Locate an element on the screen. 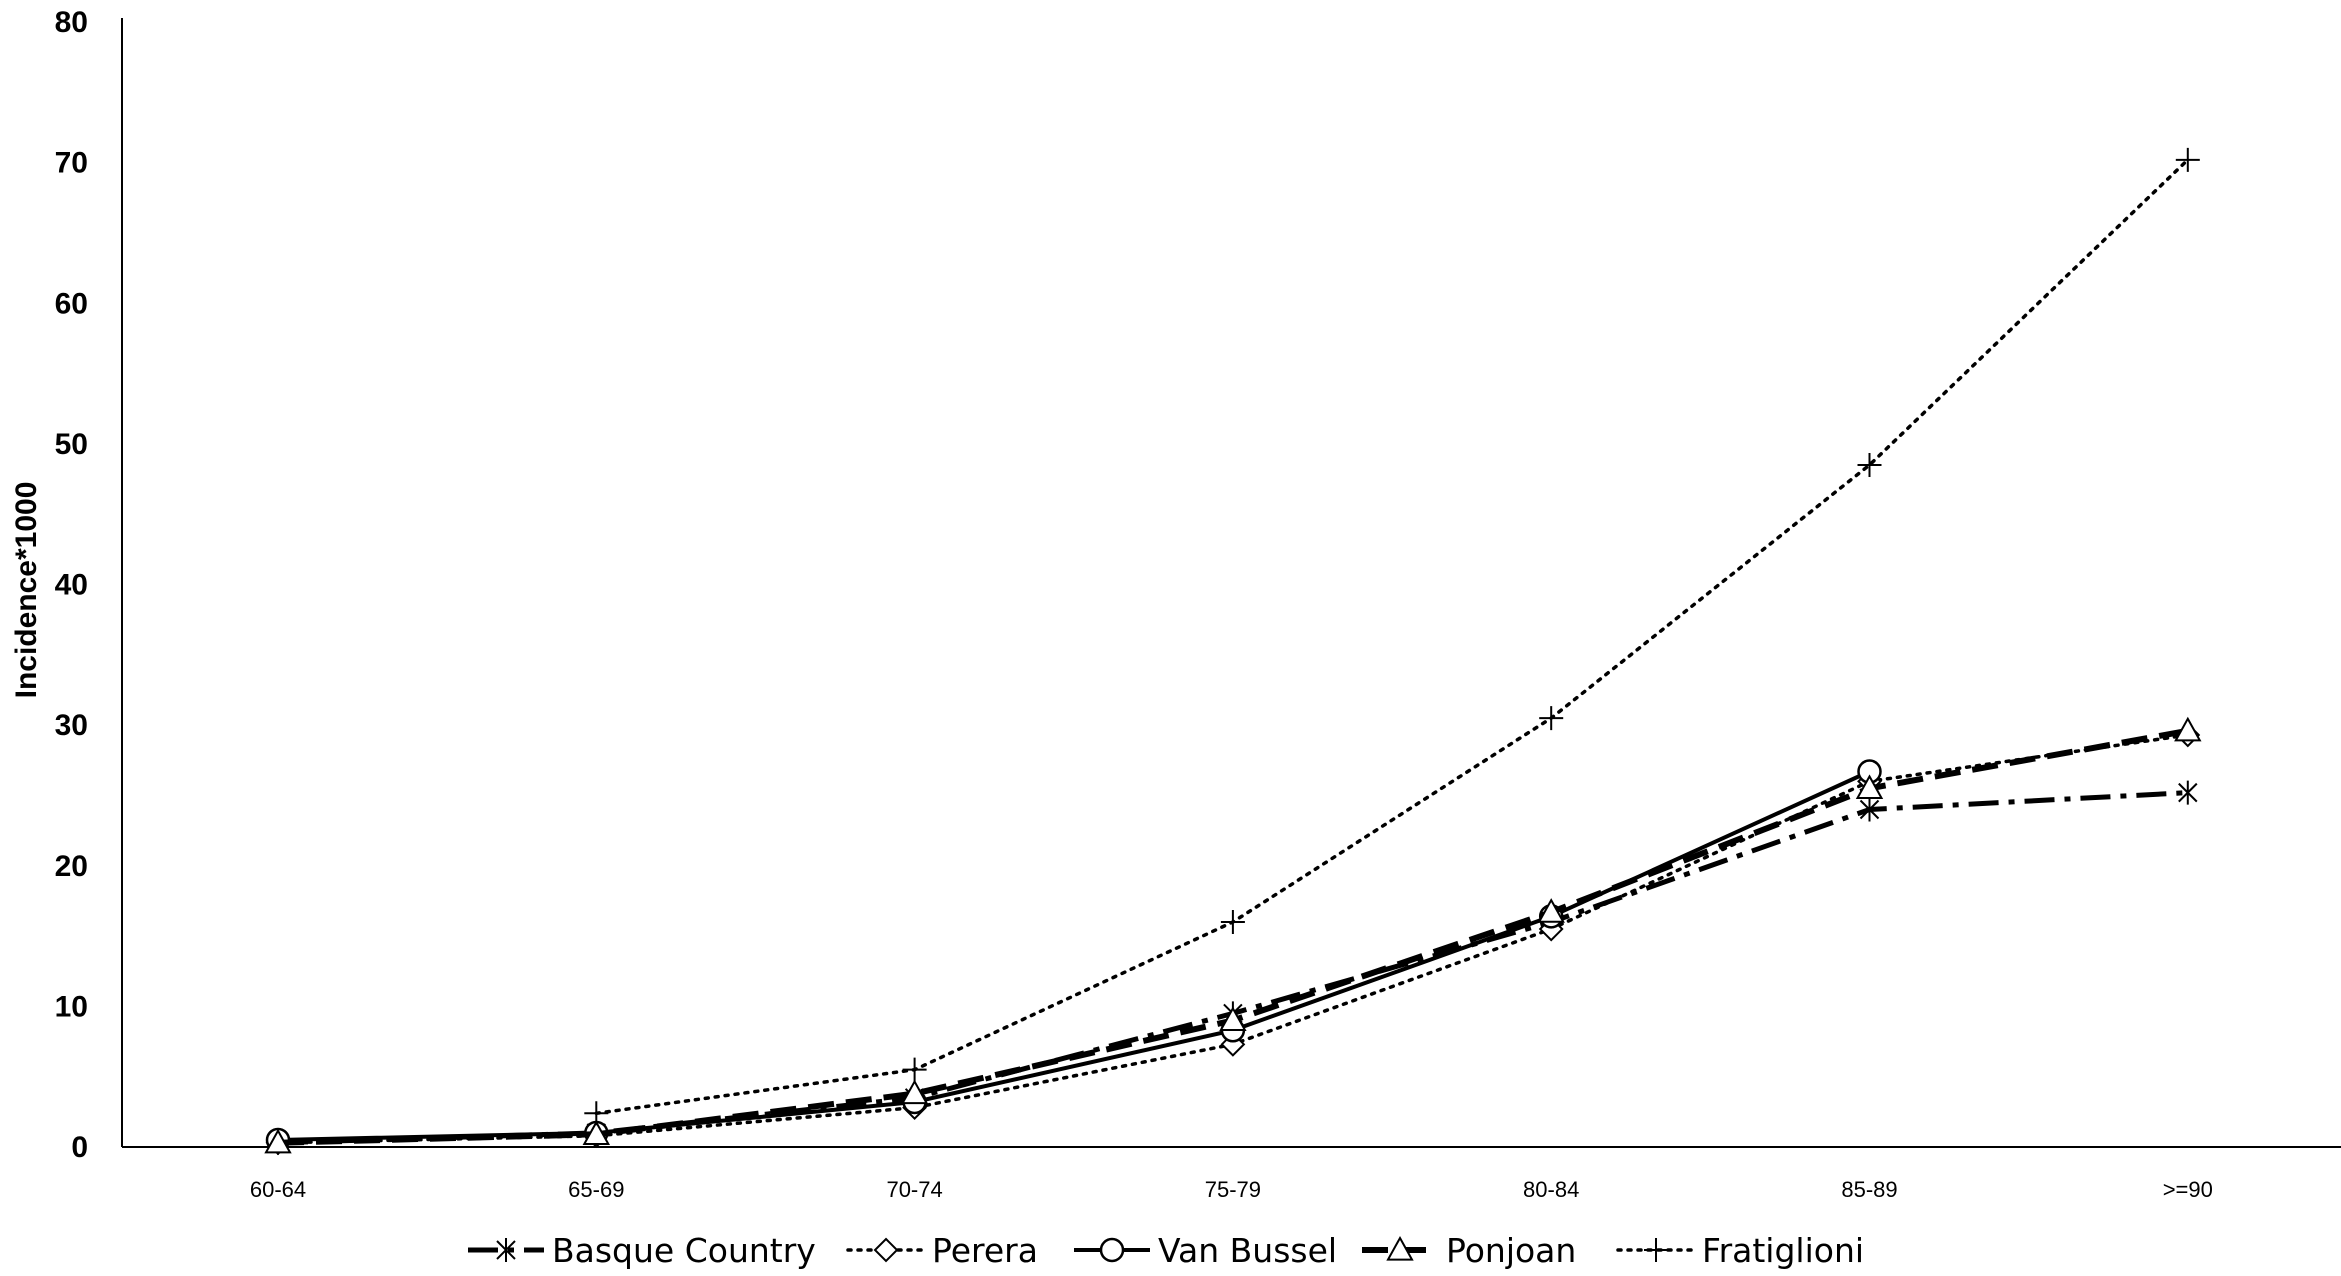 The height and width of the screenshot is (1276, 2341). legend-label: Van Bussel is located at coordinates (1247, 1250).